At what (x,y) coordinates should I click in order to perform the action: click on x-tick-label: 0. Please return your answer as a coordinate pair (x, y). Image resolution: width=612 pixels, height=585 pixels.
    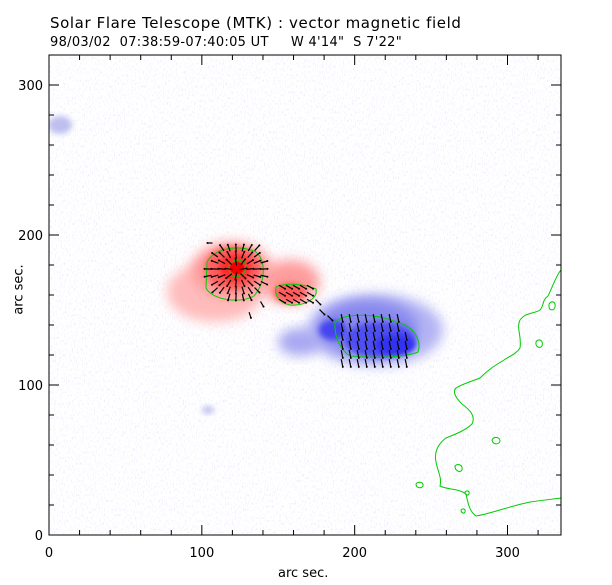
    Looking at the image, I should click on (49, 553).